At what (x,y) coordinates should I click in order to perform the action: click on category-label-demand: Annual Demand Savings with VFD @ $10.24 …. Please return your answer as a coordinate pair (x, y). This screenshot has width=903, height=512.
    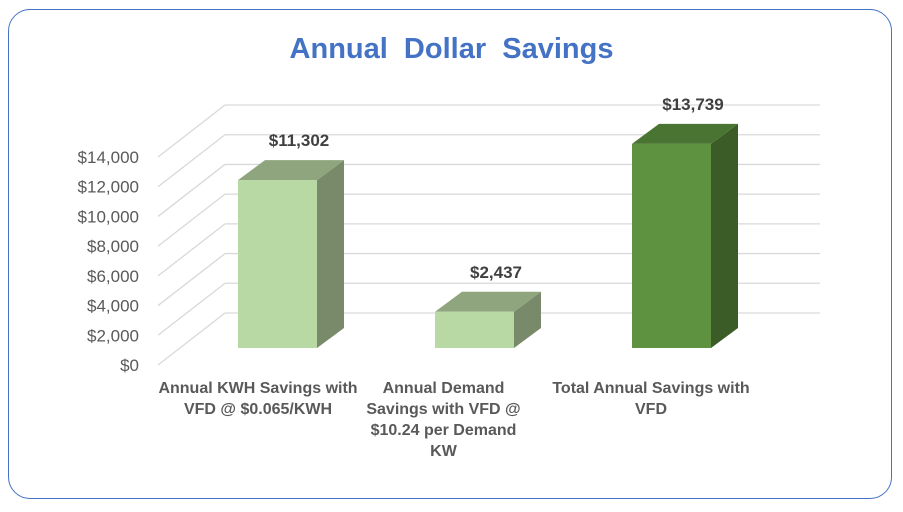
    Looking at the image, I should click on (443, 420).